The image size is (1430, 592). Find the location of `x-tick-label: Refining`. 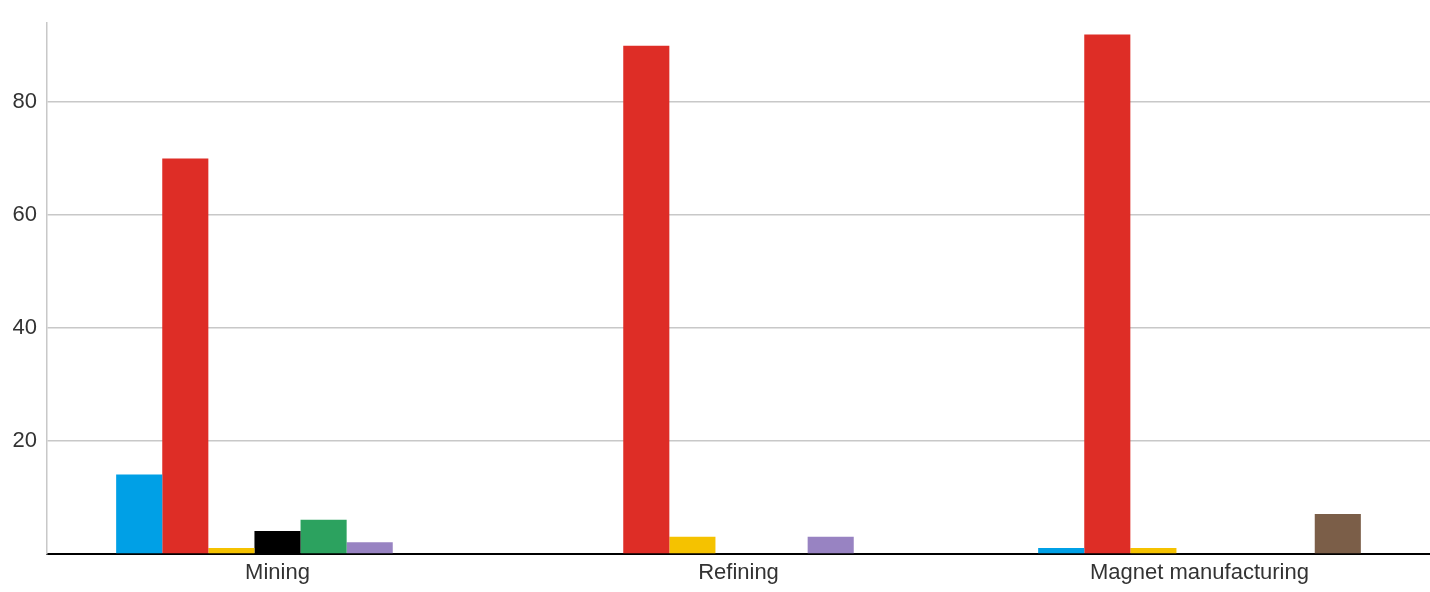

x-tick-label: Refining is located at coordinates (738, 571).